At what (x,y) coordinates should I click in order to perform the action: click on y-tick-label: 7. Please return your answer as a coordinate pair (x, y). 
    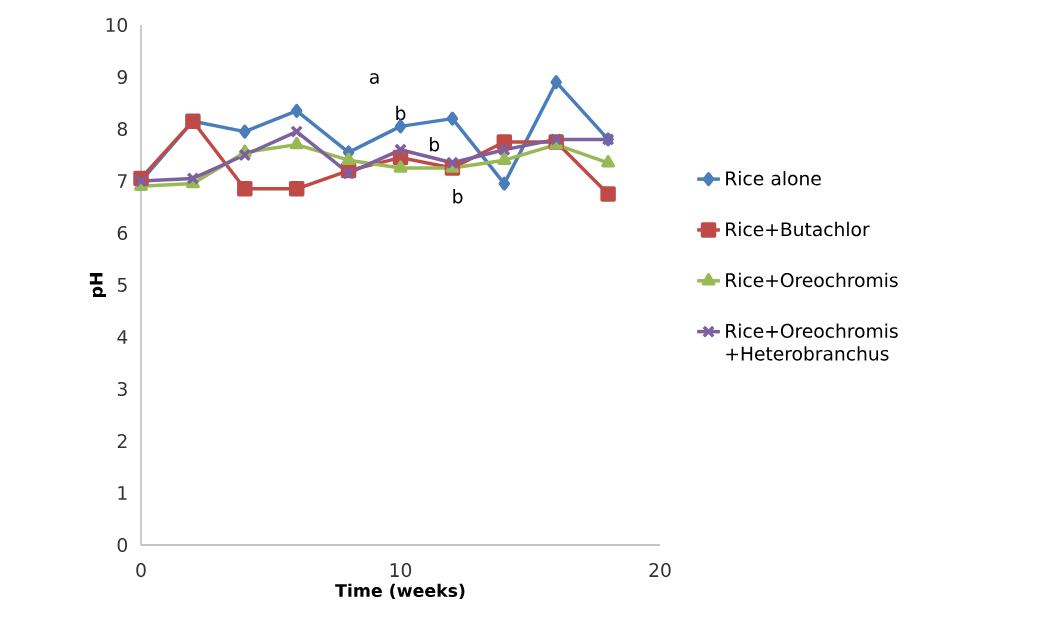
    Looking at the image, I should click on (122, 181).